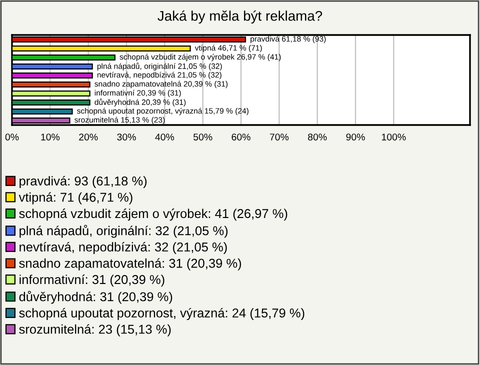 The image size is (480, 365). I want to click on x-tick-label: 70%, so click(279, 137).